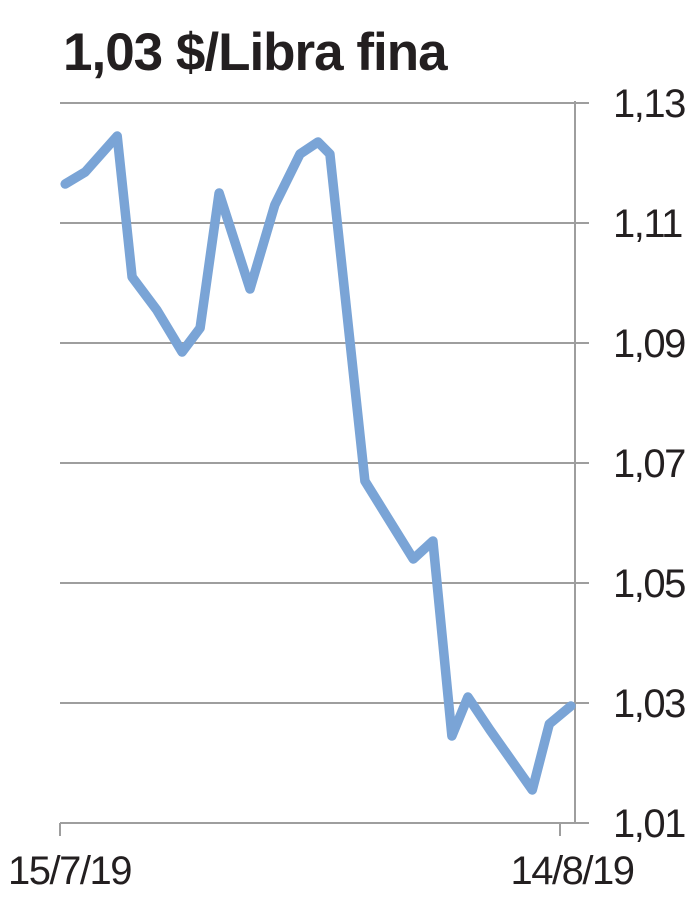  What do you see at coordinates (649, 584) in the screenshot?
I see `y-axis-tick-label: 1,05` at bounding box center [649, 584].